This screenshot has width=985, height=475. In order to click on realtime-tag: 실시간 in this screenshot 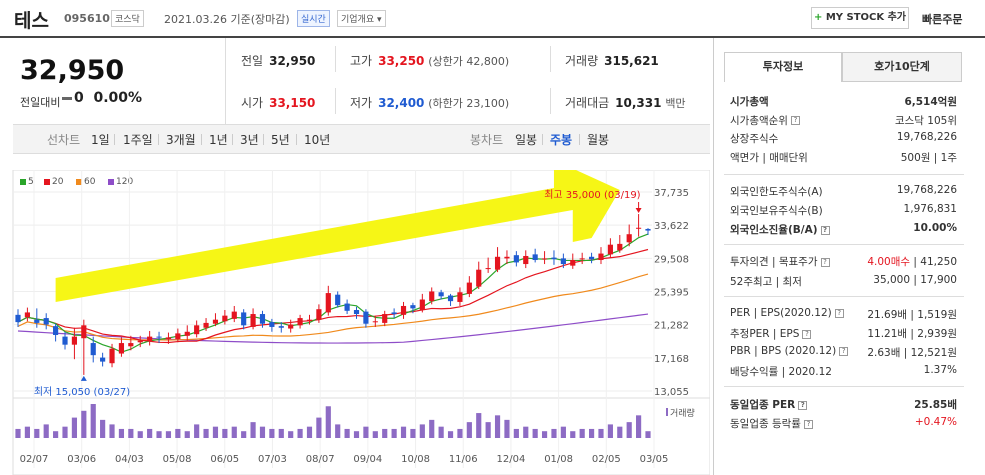, I will do `click(313, 18)`.